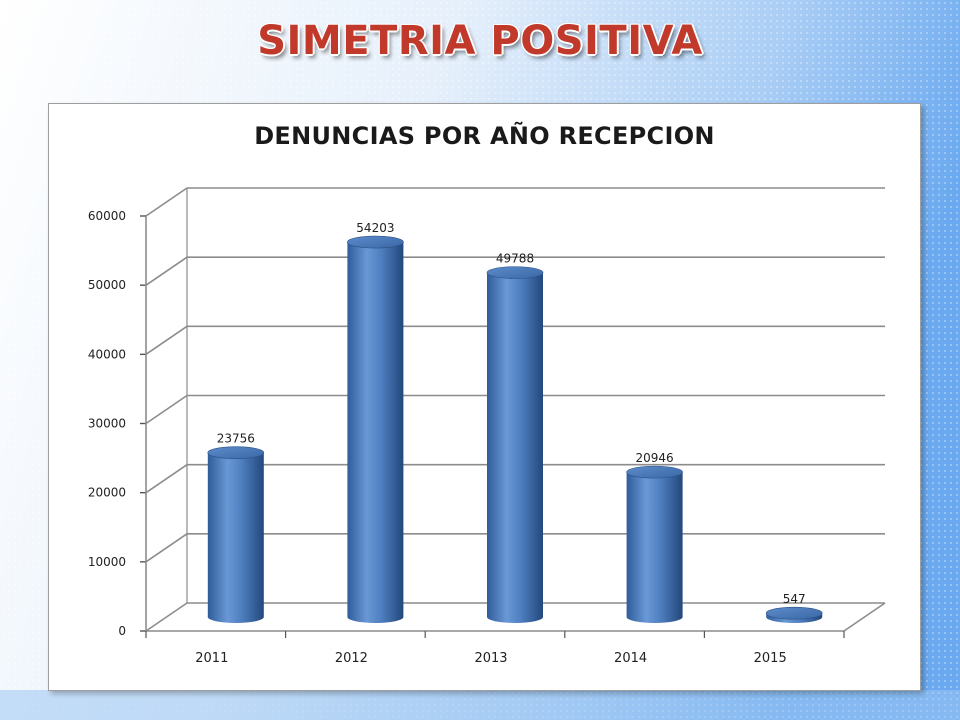  What do you see at coordinates (107, 354) in the screenshot?
I see `y-tick-label: 40000` at bounding box center [107, 354].